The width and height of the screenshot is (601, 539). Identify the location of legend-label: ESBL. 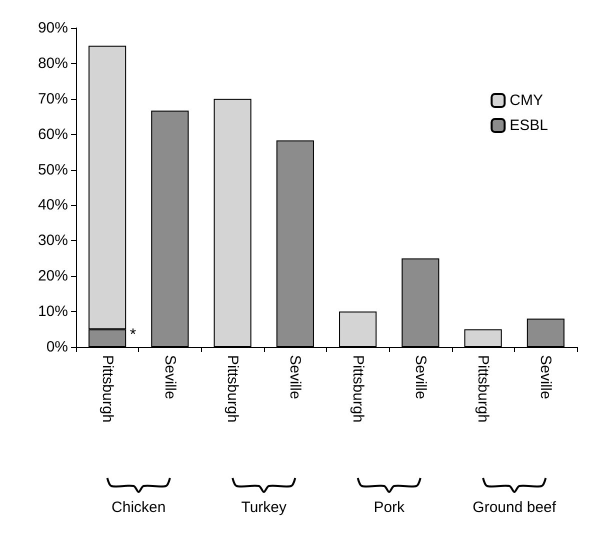
(529, 125).